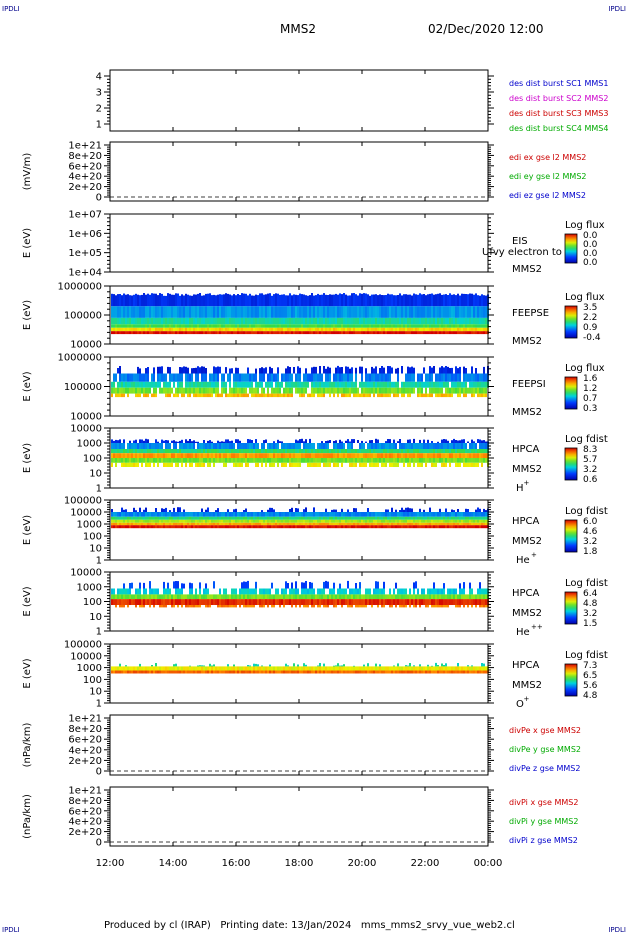  Describe the element at coordinates (543, 821) in the screenshot. I see `legend-entry: divPi y gse MMS2` at that location.